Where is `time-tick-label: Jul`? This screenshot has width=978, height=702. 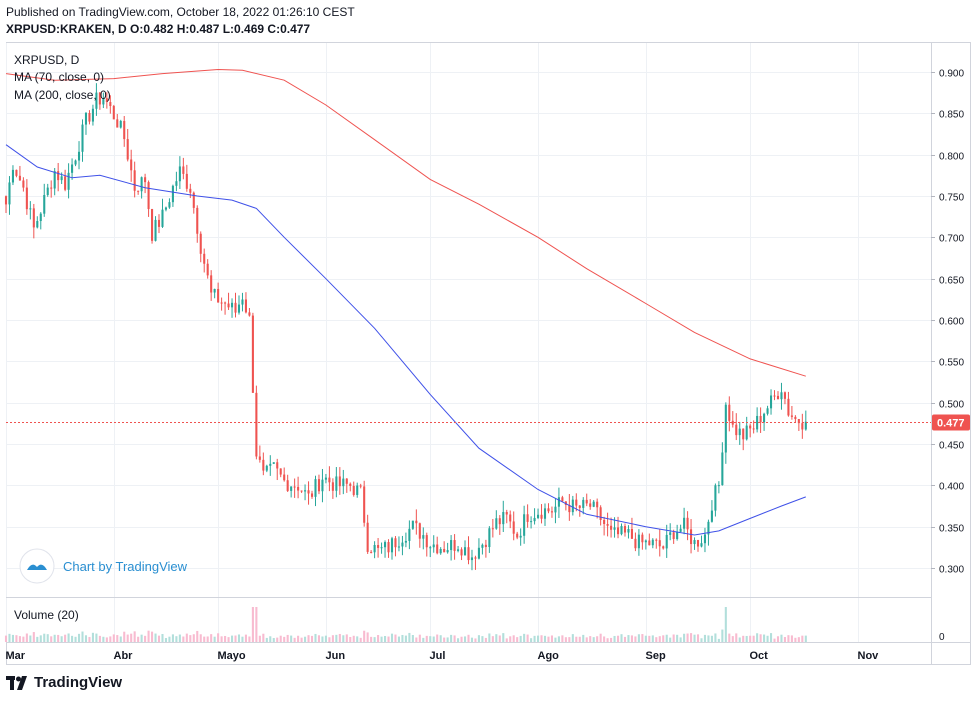 time-tick-label: Jul is located at coordinates (438, 656).